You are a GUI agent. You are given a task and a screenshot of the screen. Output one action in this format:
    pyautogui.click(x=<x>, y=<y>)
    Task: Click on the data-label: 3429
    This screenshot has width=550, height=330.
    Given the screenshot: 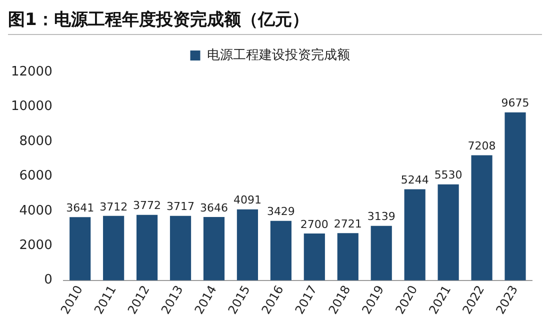 What is the action you would take?
    pyautogui.click(x=280, y=211)
    